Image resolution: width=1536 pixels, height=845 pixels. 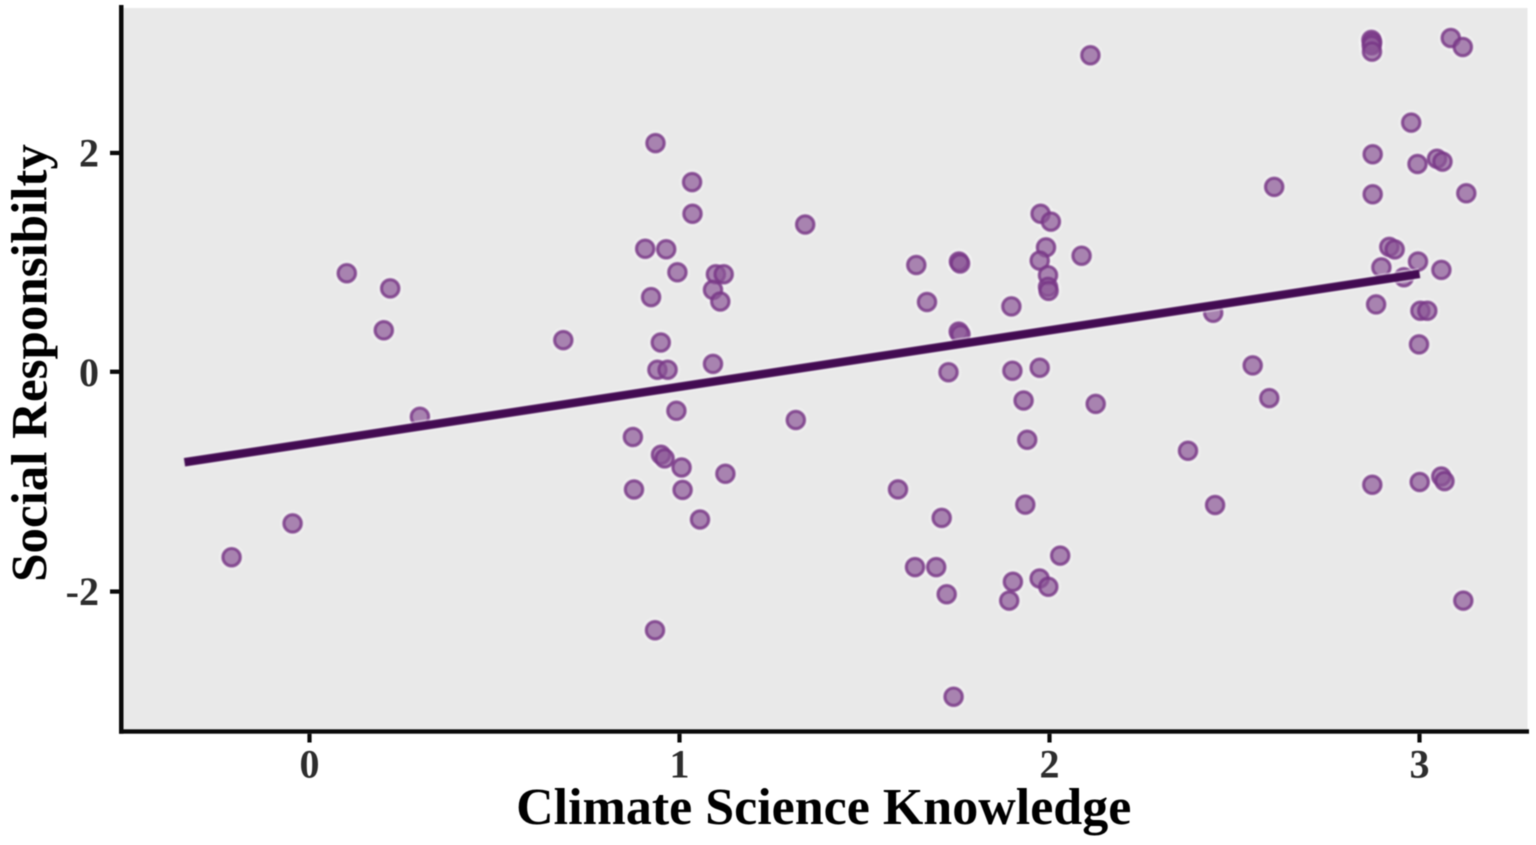 What do you see at coordinates (1420, 764) in the screenshot?
I see `svg-text: 3` at bounding box center [1420, 764].